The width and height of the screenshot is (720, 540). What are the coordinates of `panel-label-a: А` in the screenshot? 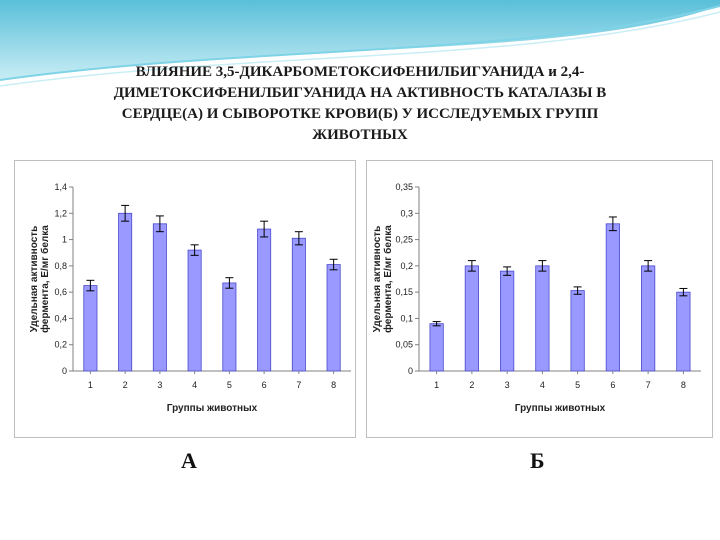 It's located at (189, 460).